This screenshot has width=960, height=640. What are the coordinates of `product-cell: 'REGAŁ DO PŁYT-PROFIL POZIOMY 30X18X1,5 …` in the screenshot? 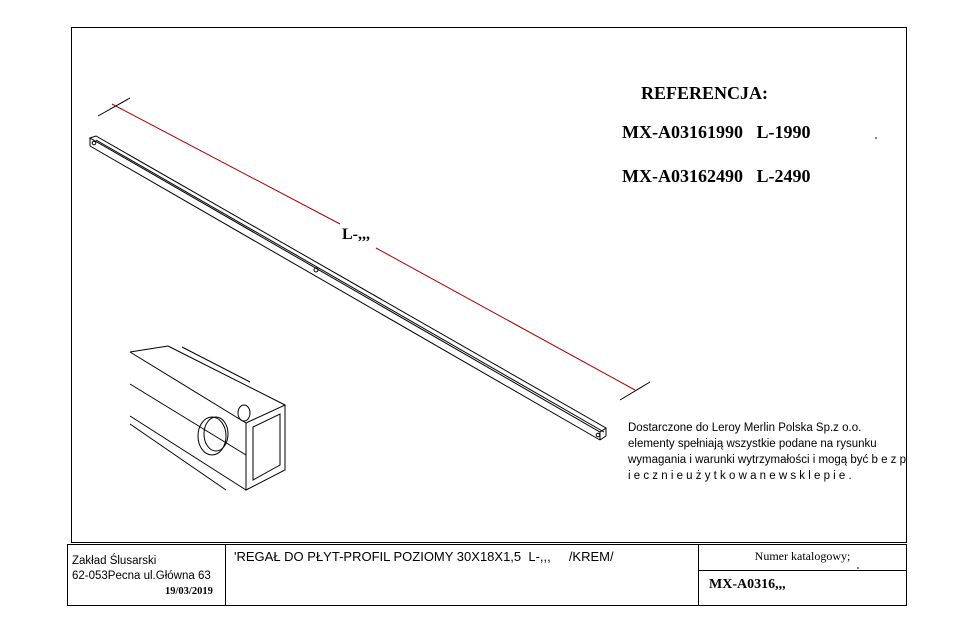 It's located at (462, 575).